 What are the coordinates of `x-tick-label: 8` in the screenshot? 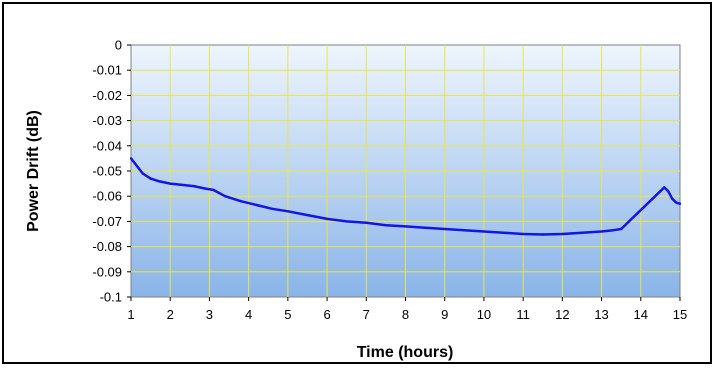 It's located at (405, 314).